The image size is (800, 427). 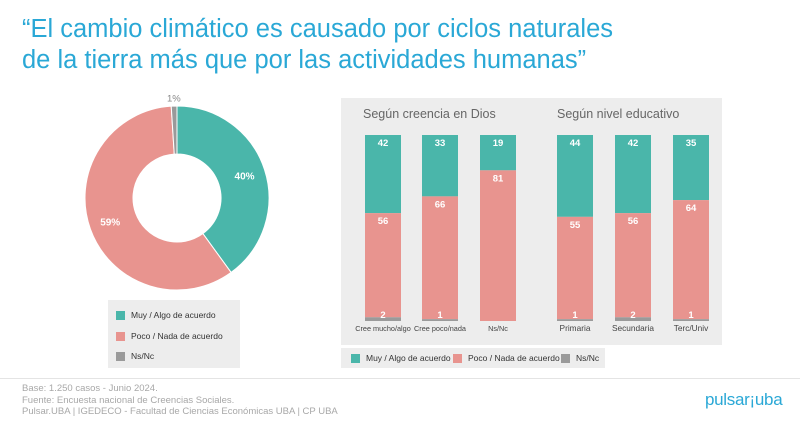 I want to click on bar-0-1-nsnc, so click(x=440, y=320).